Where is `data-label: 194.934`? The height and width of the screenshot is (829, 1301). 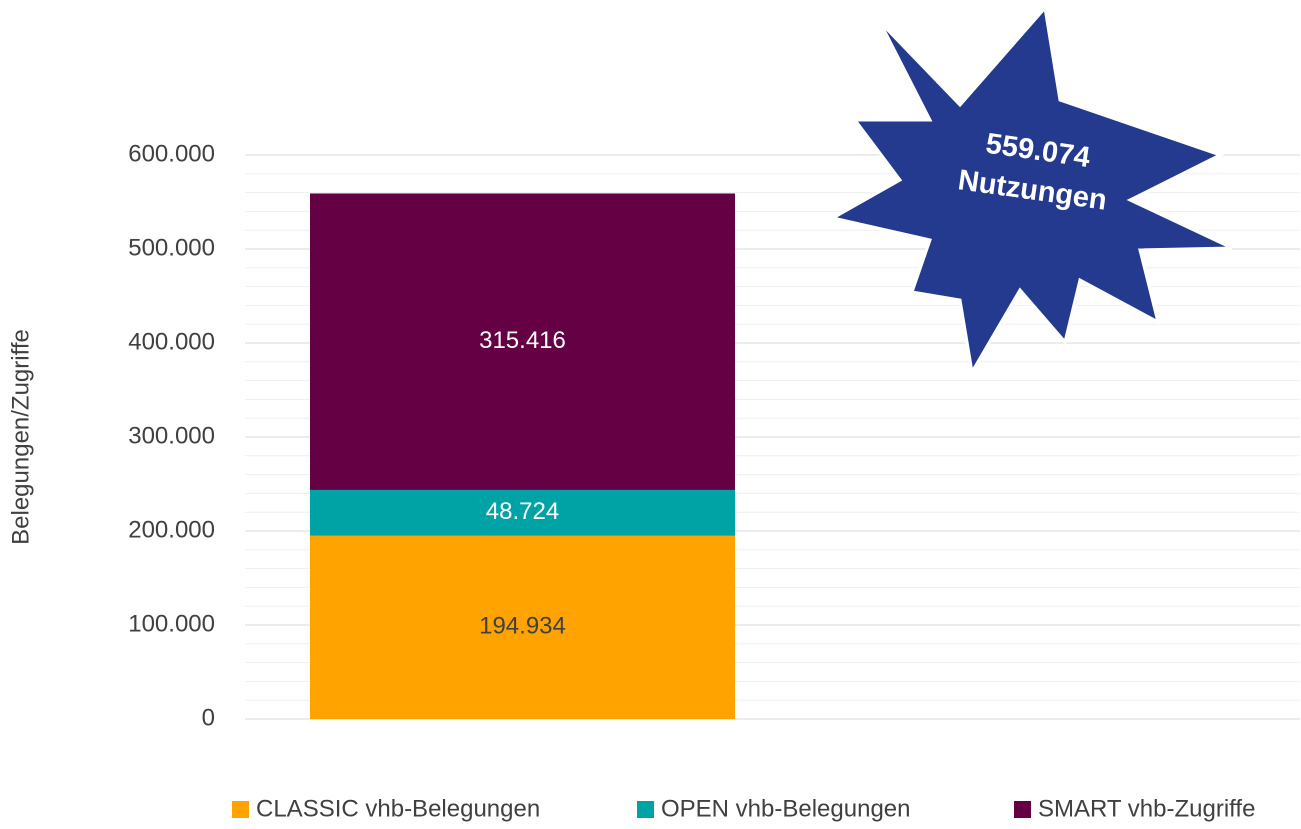 data-label: 194.934 is located at coordinates (522, 626).